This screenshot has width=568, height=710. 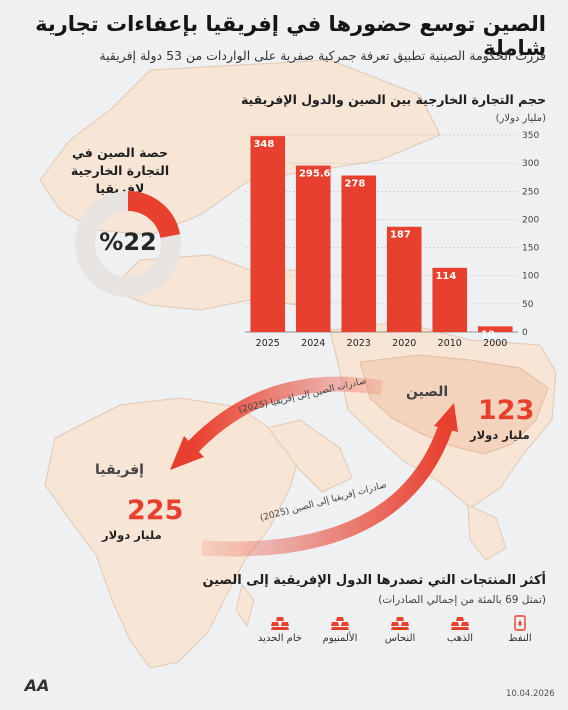 What do you see at coordinates (313, 343) in the screenshot?
I see `x-tick-label: 2024` at bounding box center [313, 343].